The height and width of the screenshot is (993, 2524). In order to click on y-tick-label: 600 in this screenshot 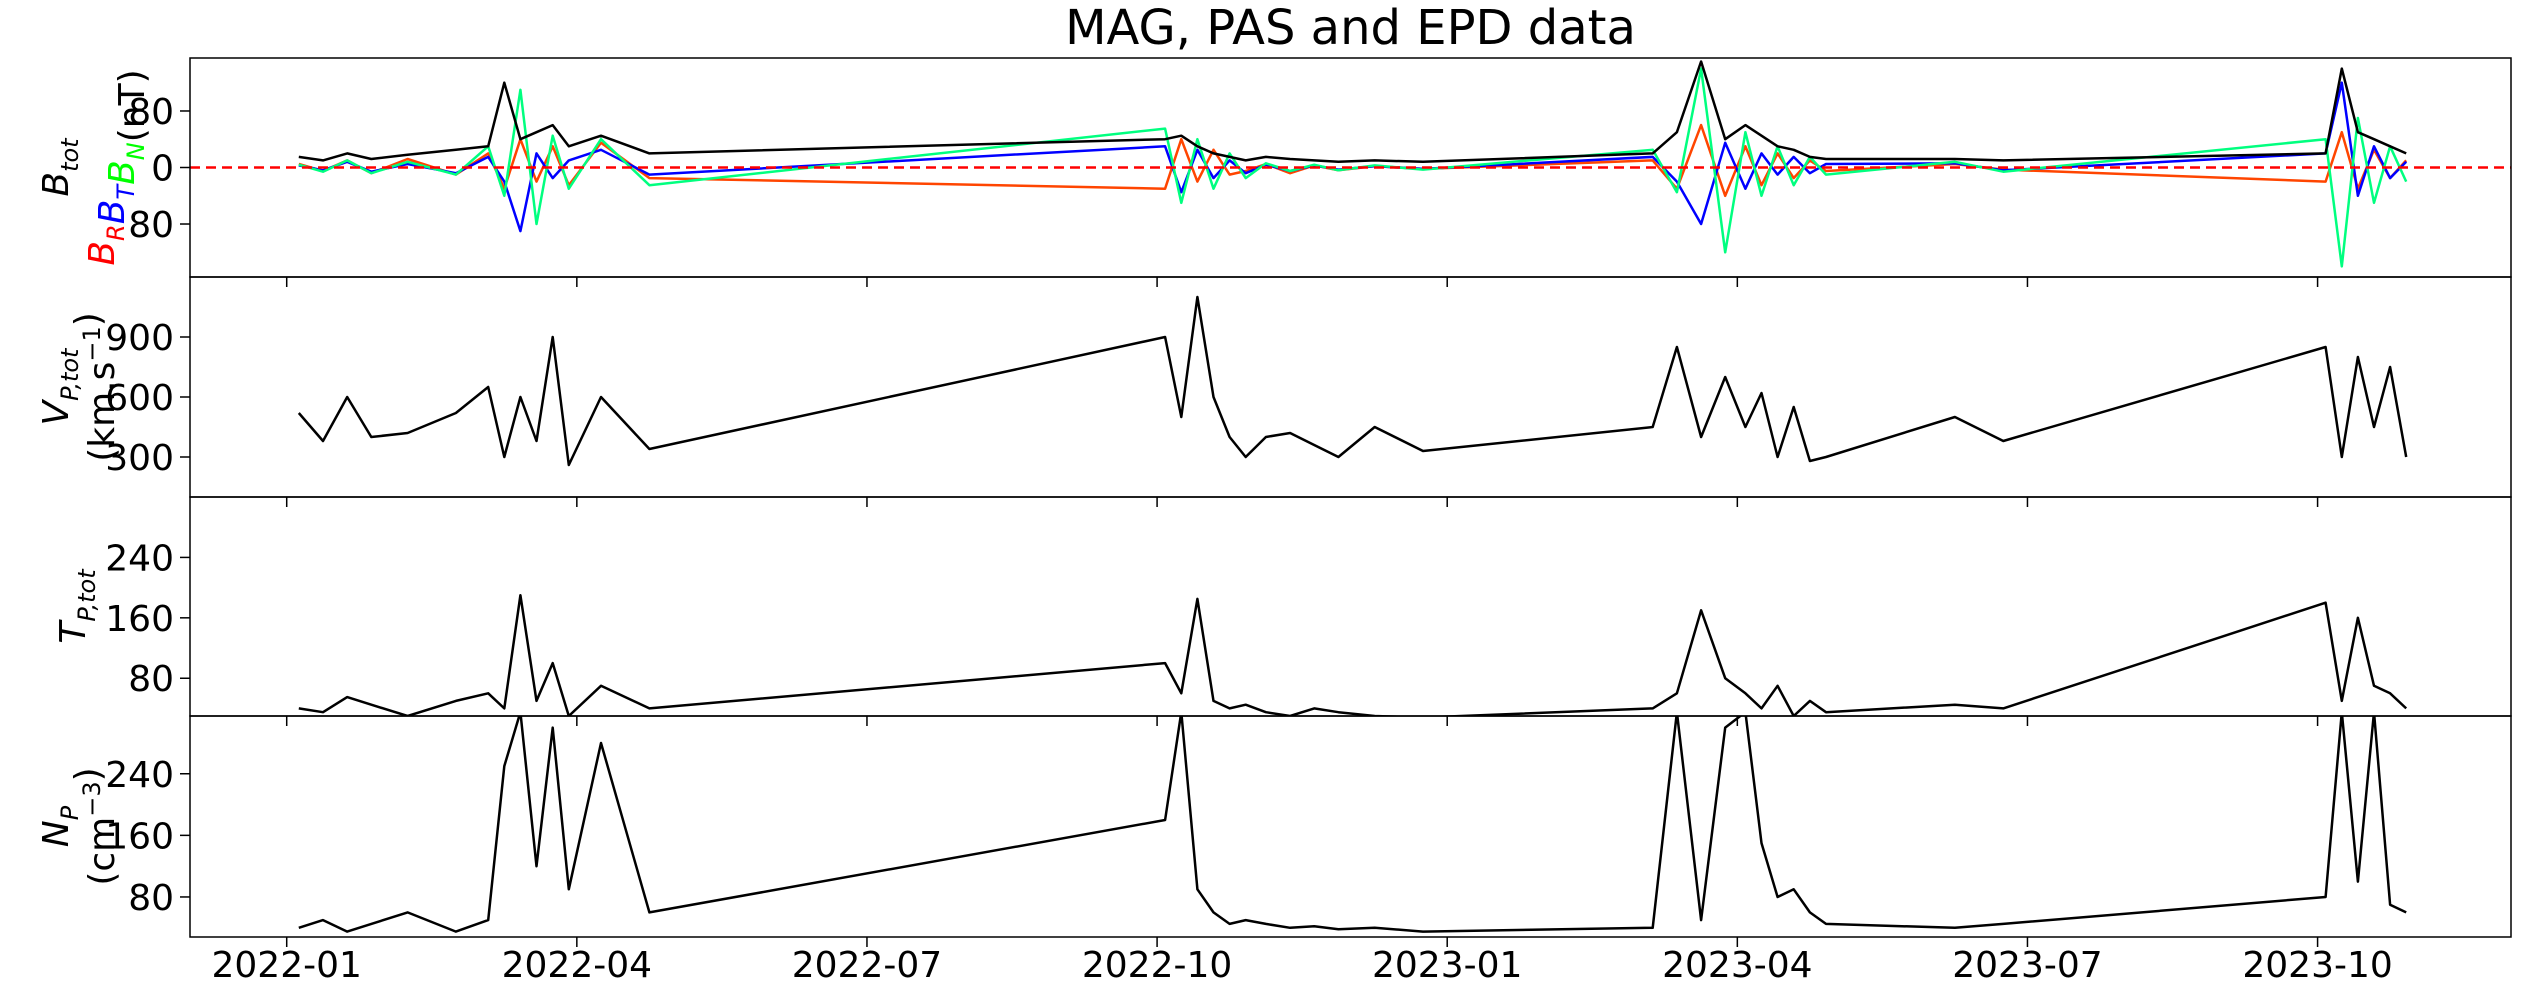, I will do `click(139, 398)`.